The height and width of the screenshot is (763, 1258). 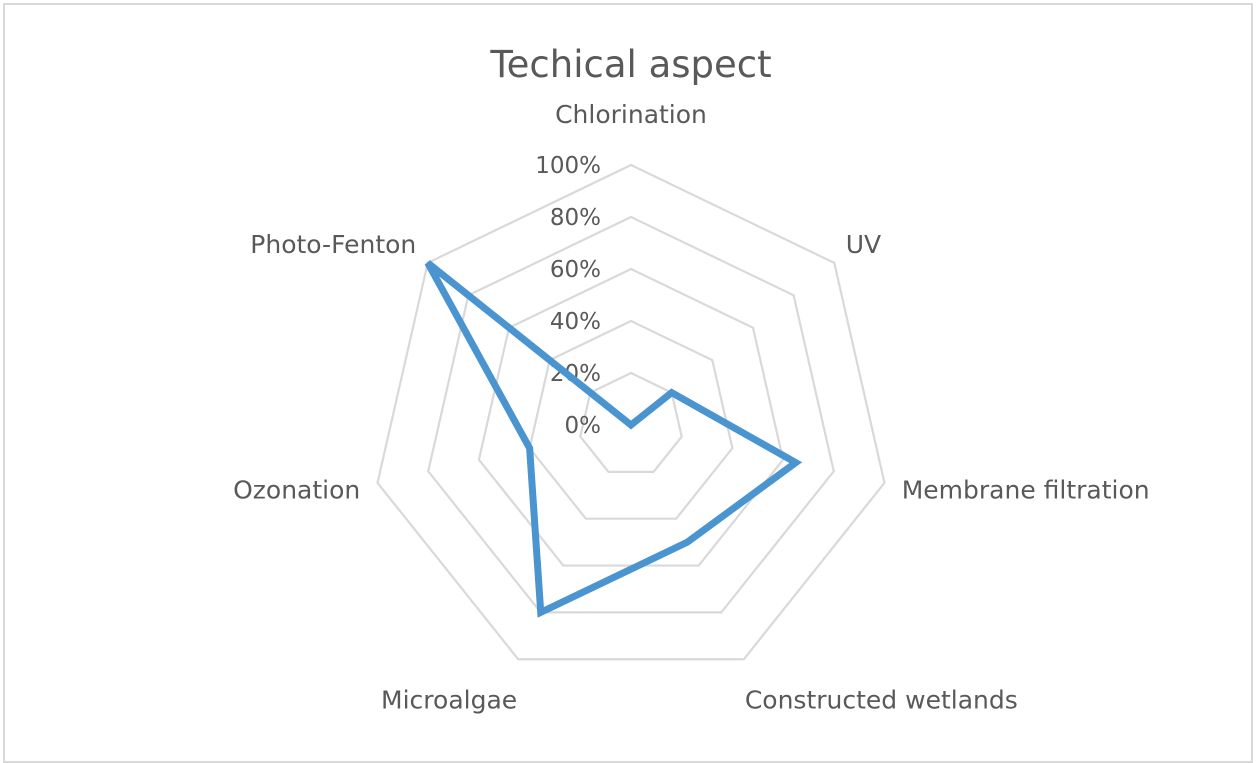 What do you see at coordinates (296, 490) in the screenshot?
I see `category-label: Ozonation` at bounding box center [296, 490].